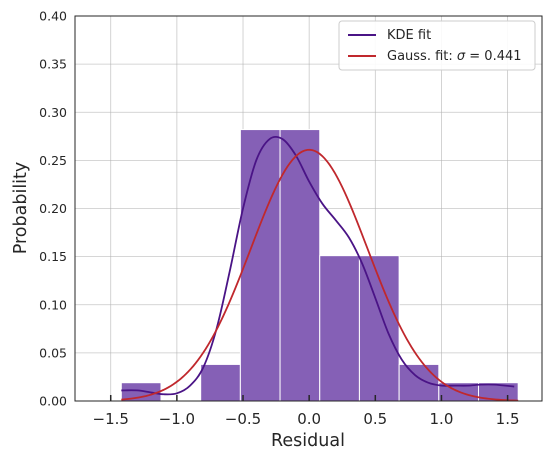 The width and height of the screenshot is (550, 461). What do you see at coordinates (21, 208) in the screenshot?
I see `y-axis-label: Probability` at bounding box center [21, 208].